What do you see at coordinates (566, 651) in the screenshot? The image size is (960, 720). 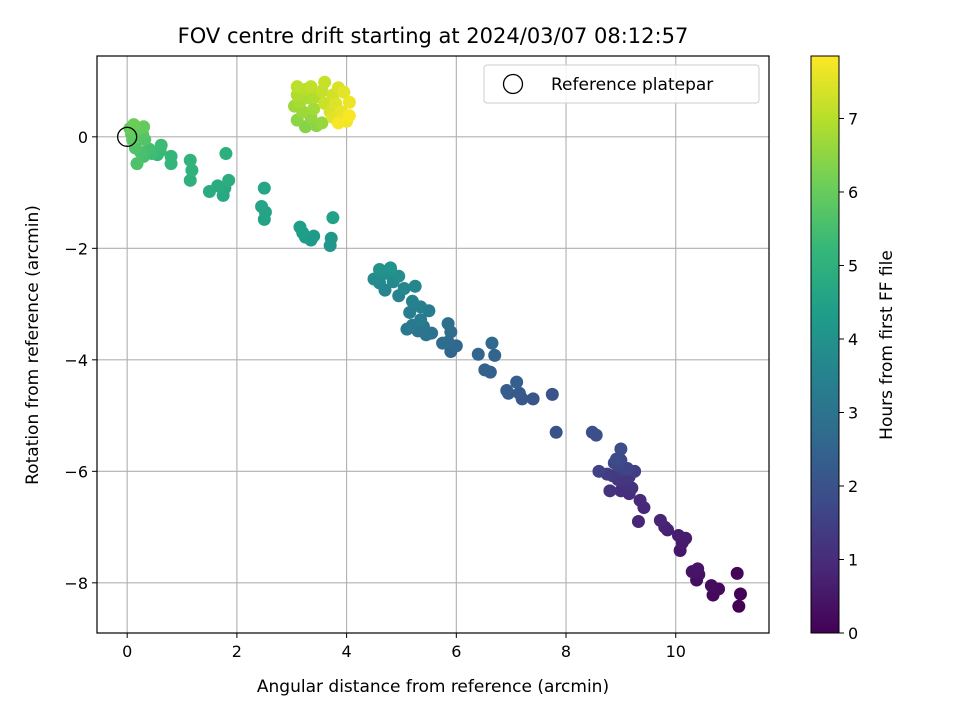 I see `x-tick-label: 8` at bounding box center [566, 651].